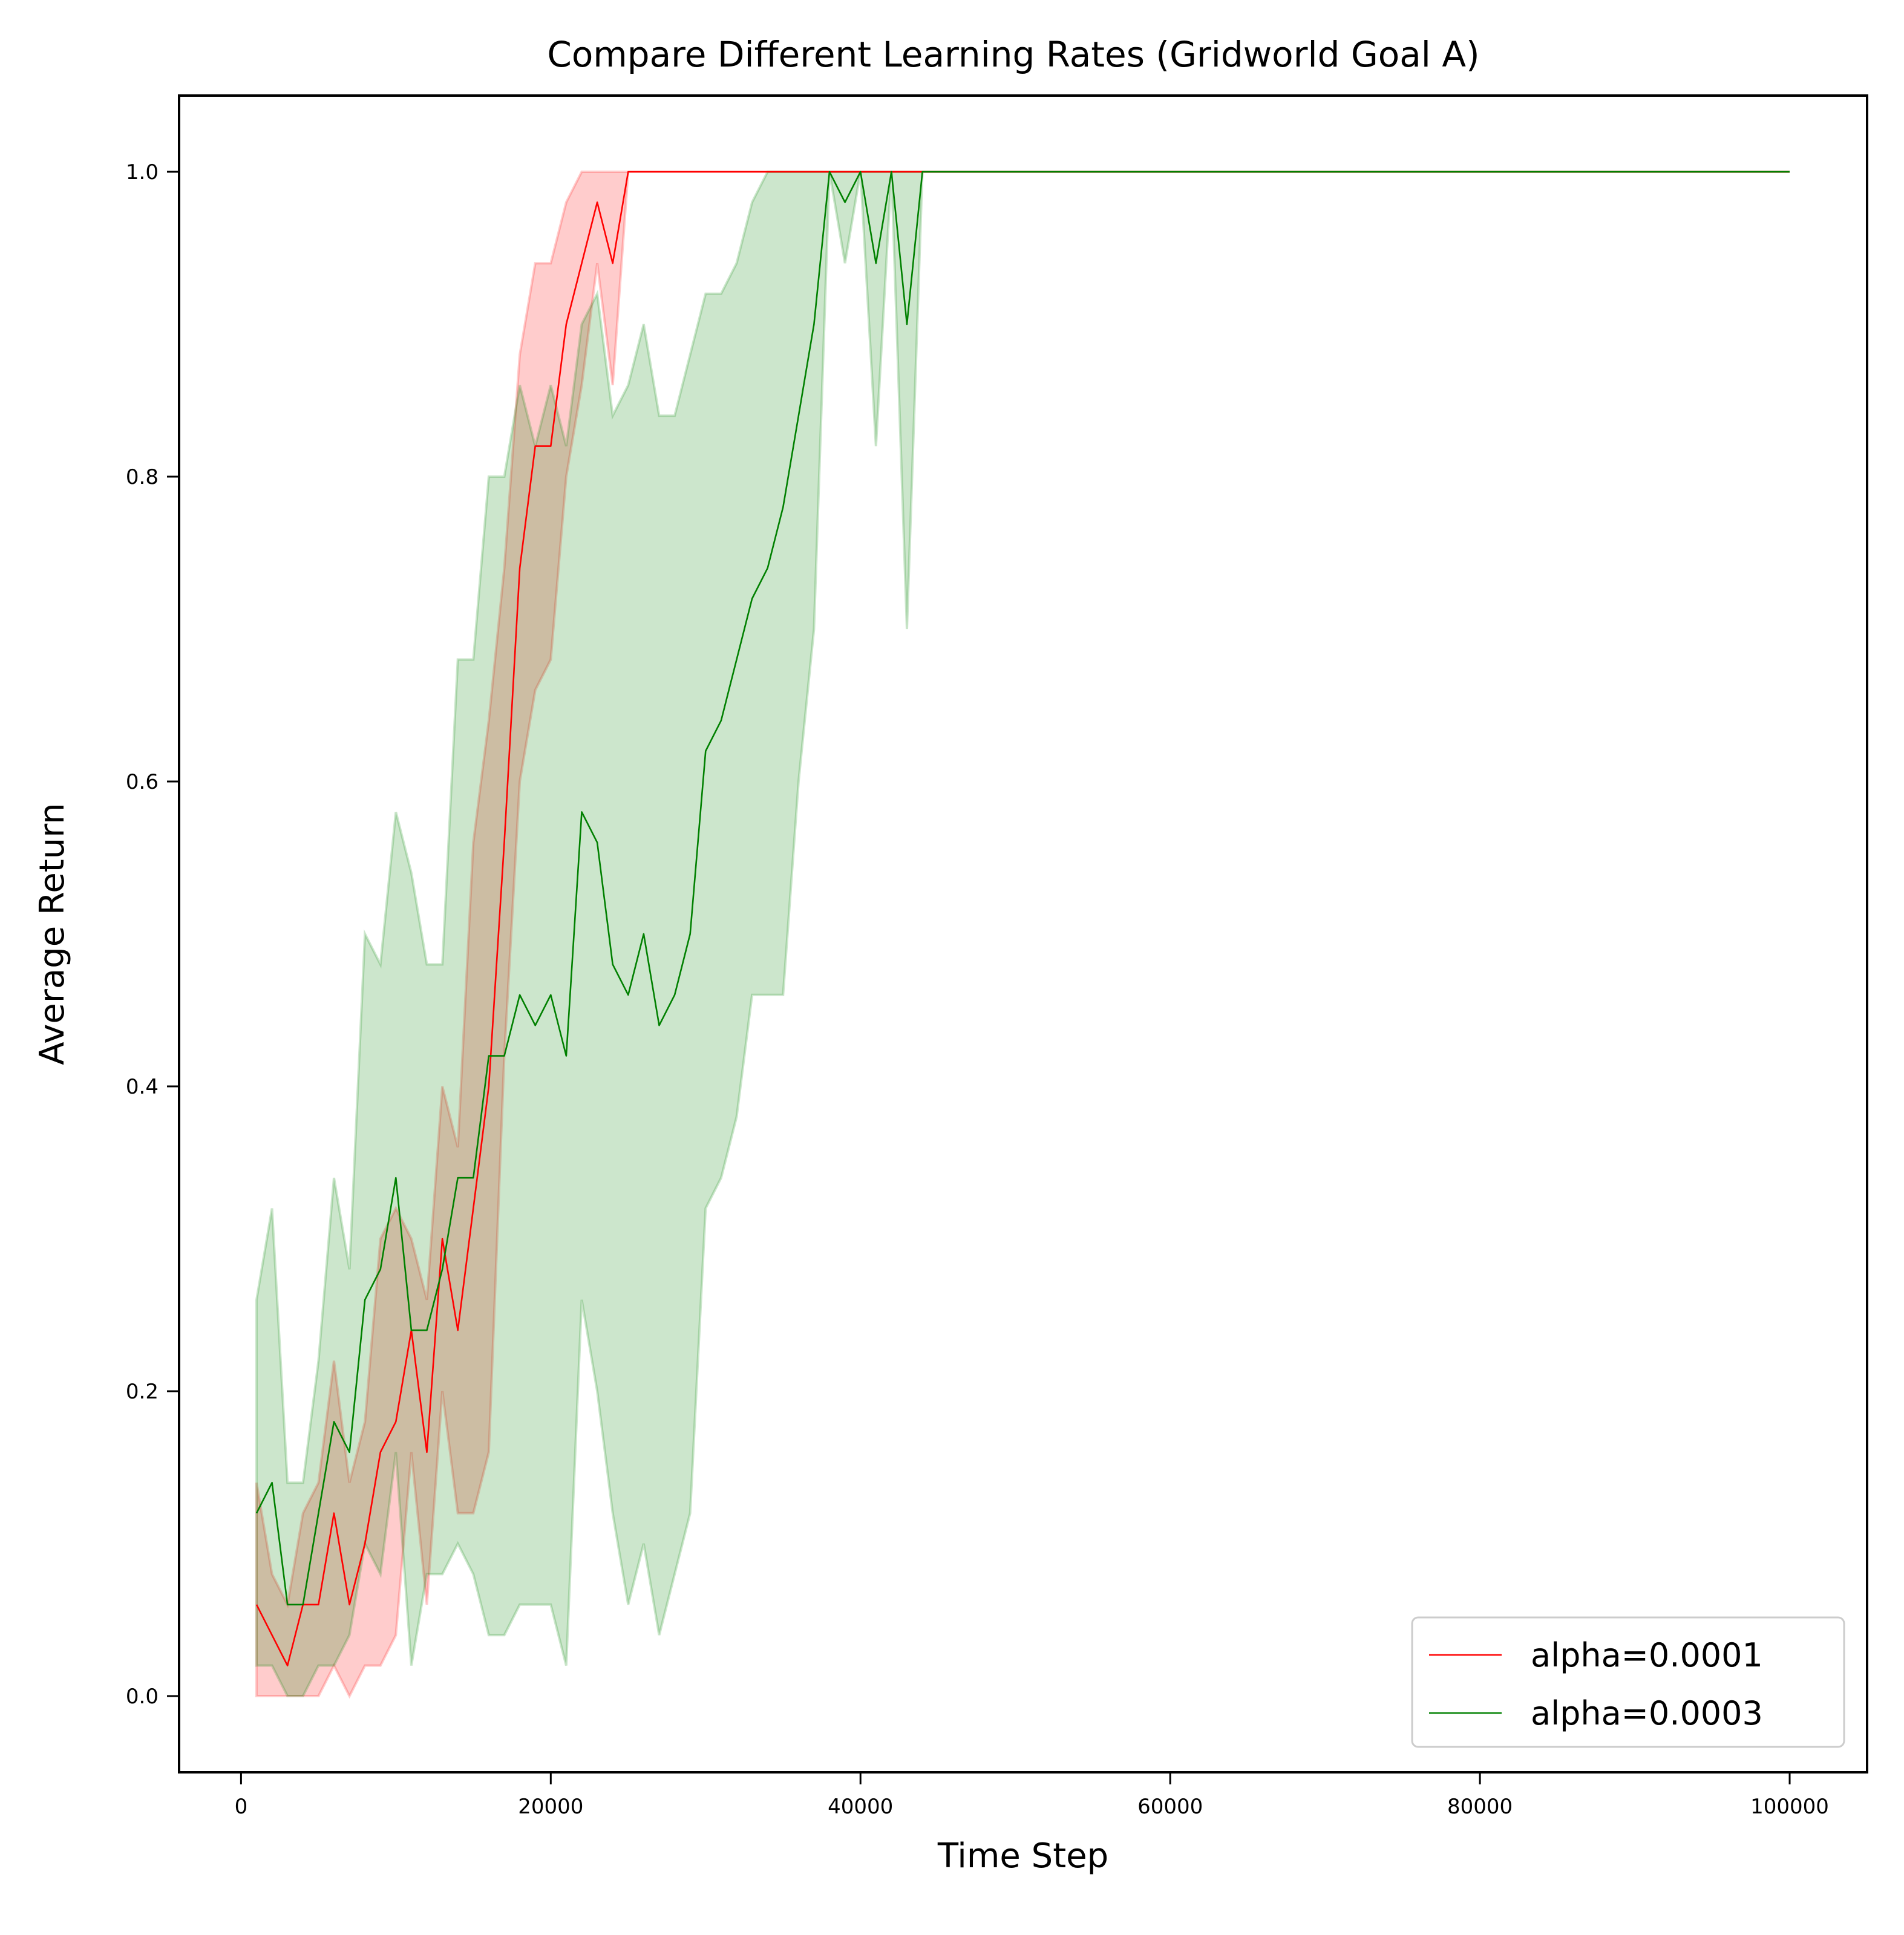  I want to click on y-tick-label: 1.0, so click(142, 172).